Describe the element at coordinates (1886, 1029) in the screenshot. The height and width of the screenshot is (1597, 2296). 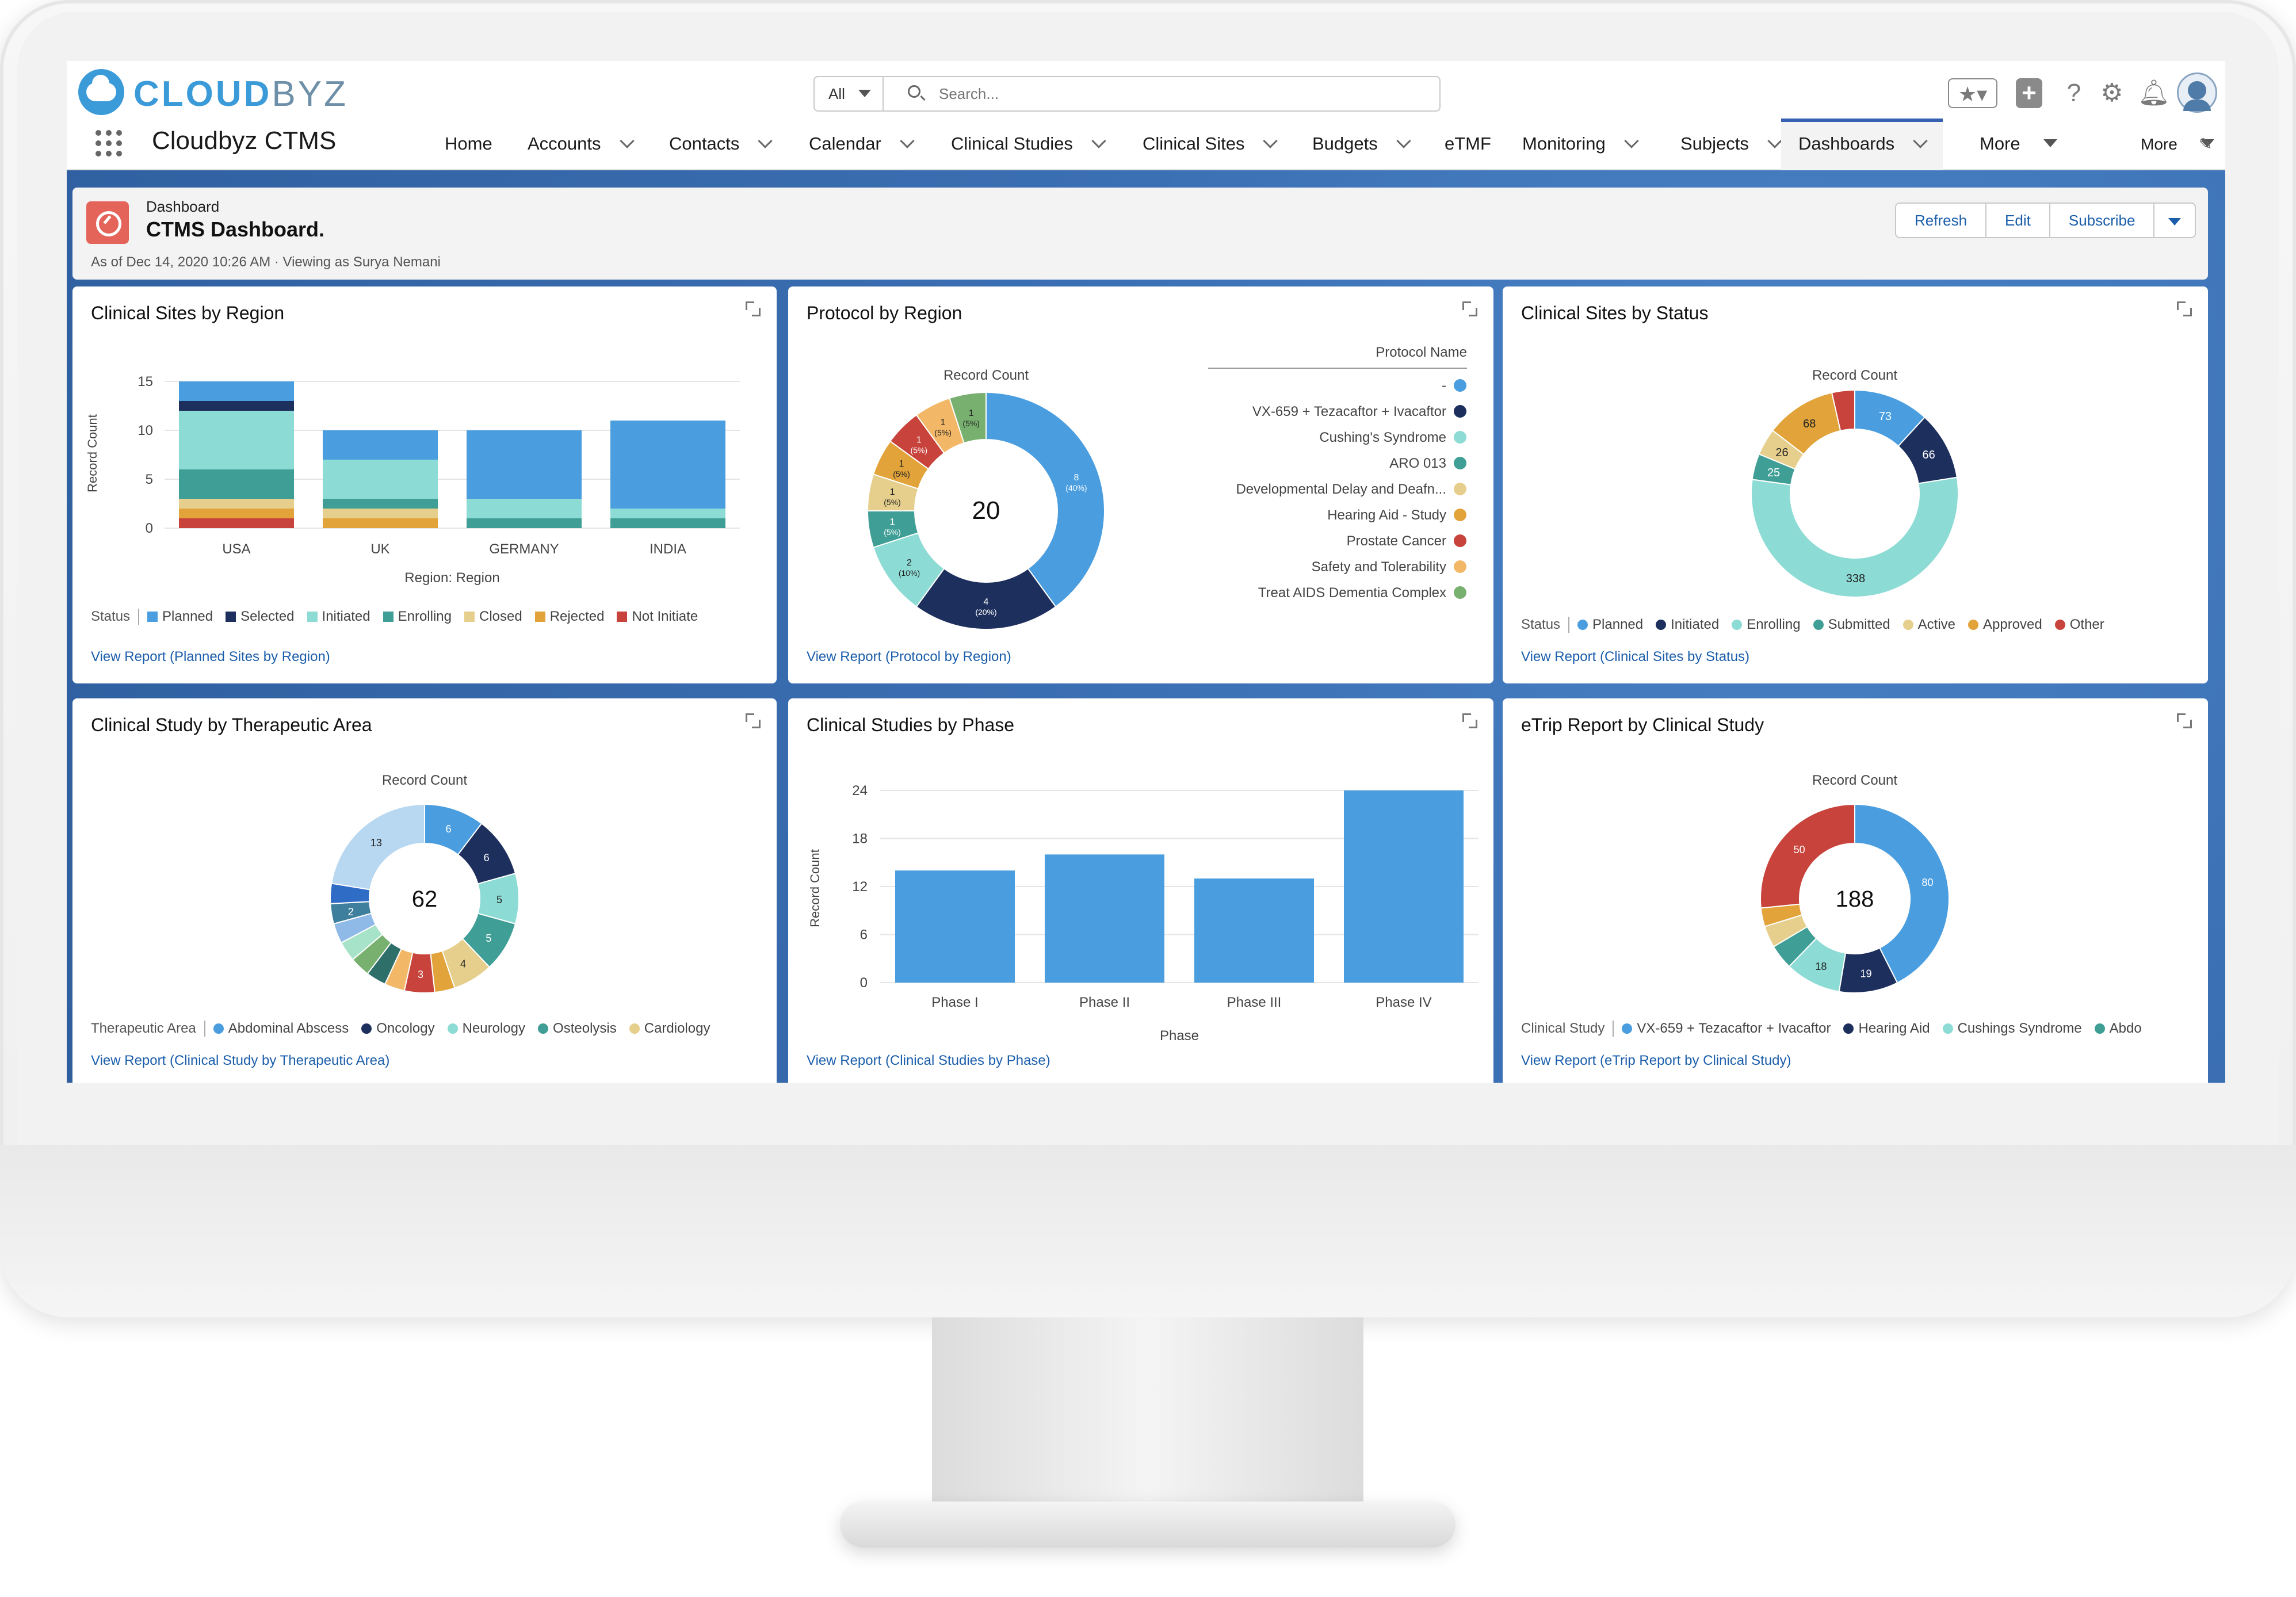
I see `legend-item: Hearing Aid` at that location.